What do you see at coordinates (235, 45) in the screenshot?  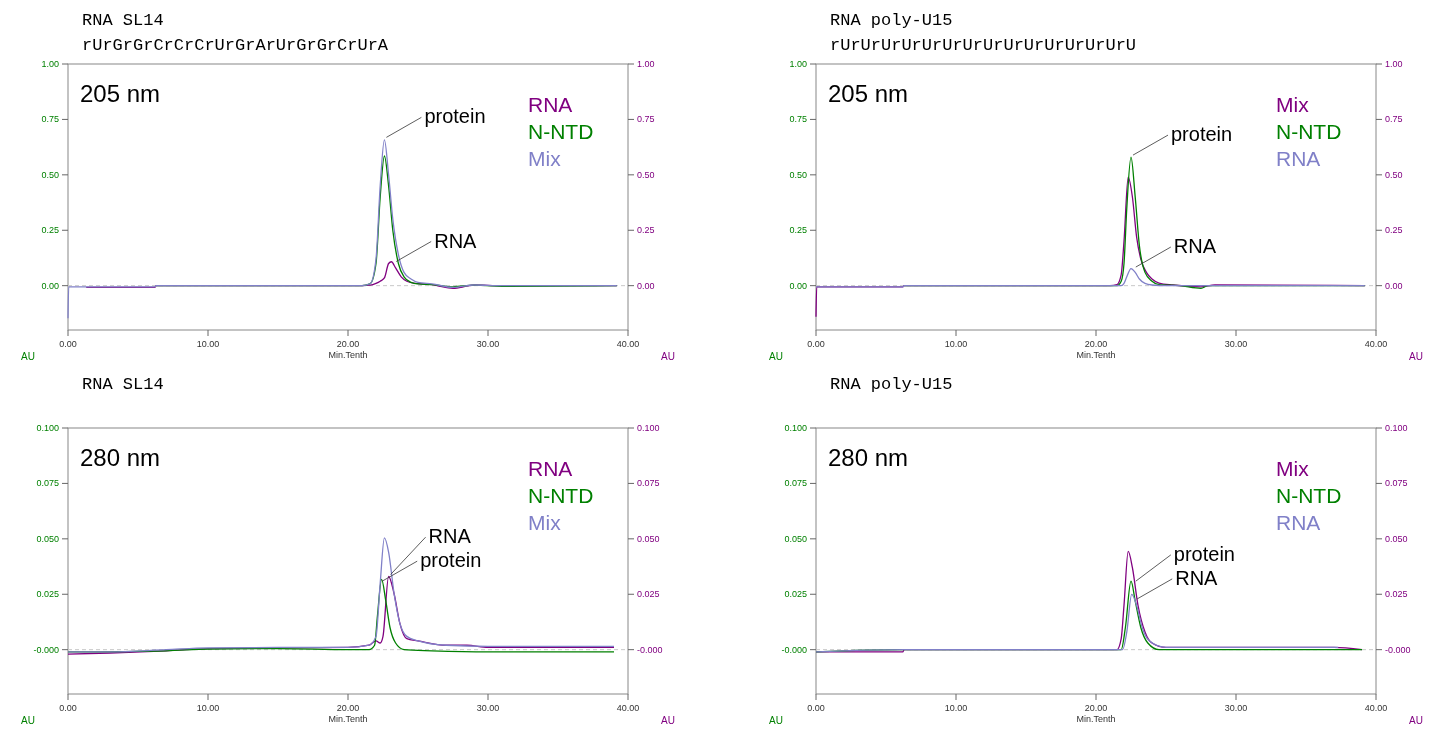 I see `chart-subtitle: rUrGrGrCrCrCrUrGrArUrGrGrCrUrA` at bounding box center [235, 45].